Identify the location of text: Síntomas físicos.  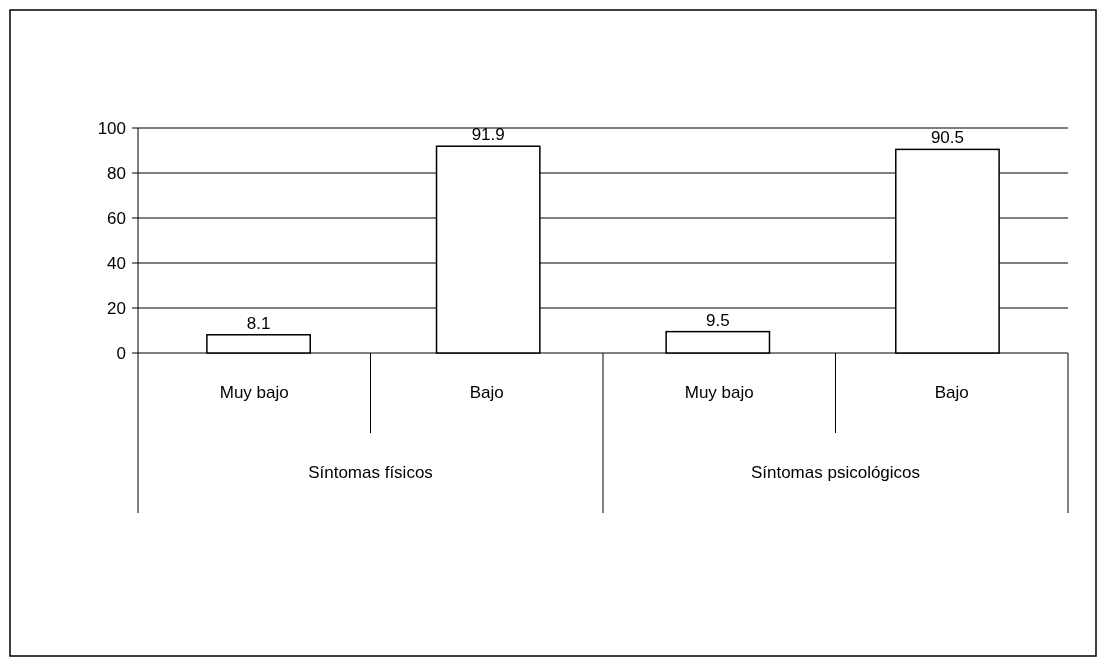
(370, 472).